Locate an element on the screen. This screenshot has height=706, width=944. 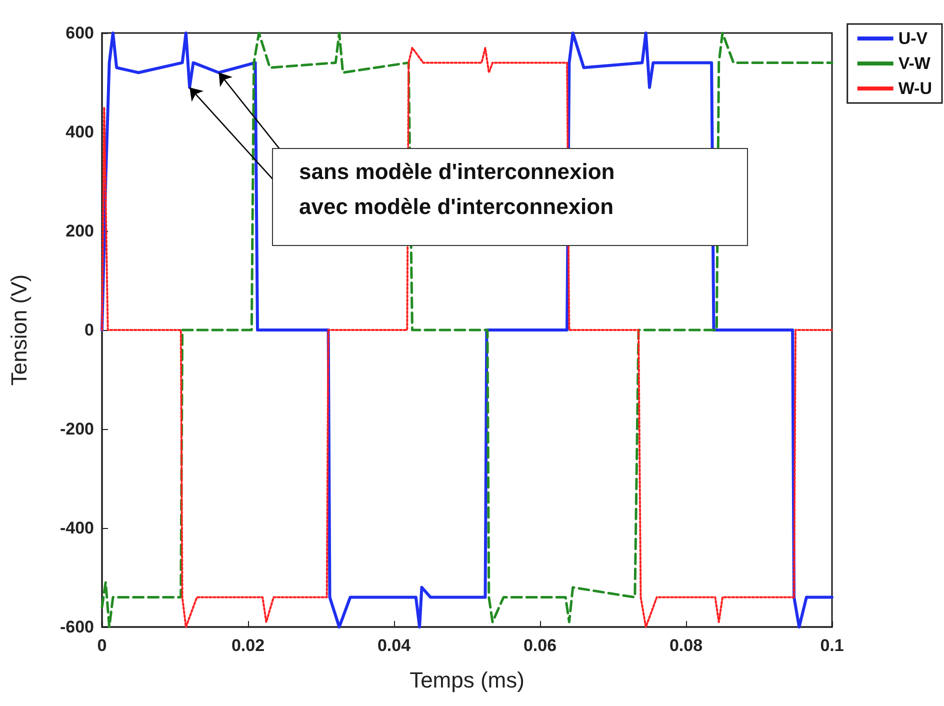
annotation: avec modèle d'interconnexion is located at coordinates (456, 207).